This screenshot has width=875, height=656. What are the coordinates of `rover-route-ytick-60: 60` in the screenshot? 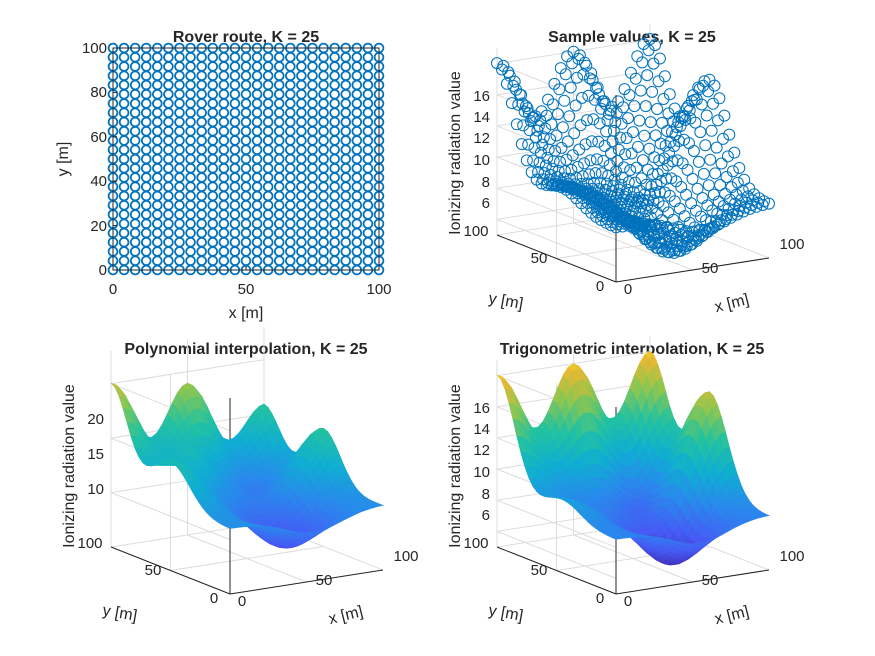 It's located at (98, 137).